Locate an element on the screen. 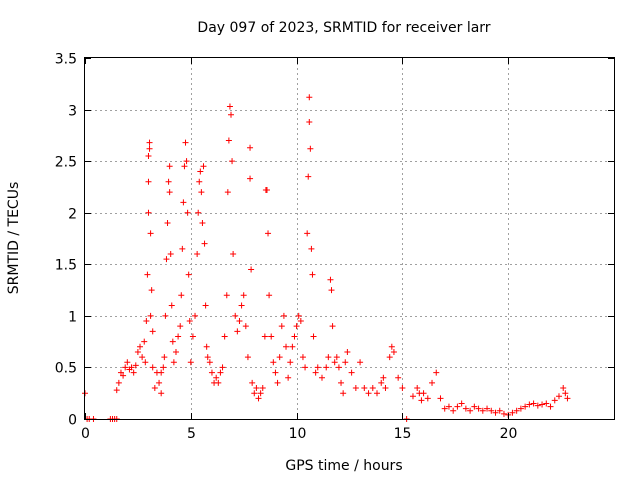 This screenshot has height=480, width=640. y-tick-label: 0 is located at coordinates (72, 421).